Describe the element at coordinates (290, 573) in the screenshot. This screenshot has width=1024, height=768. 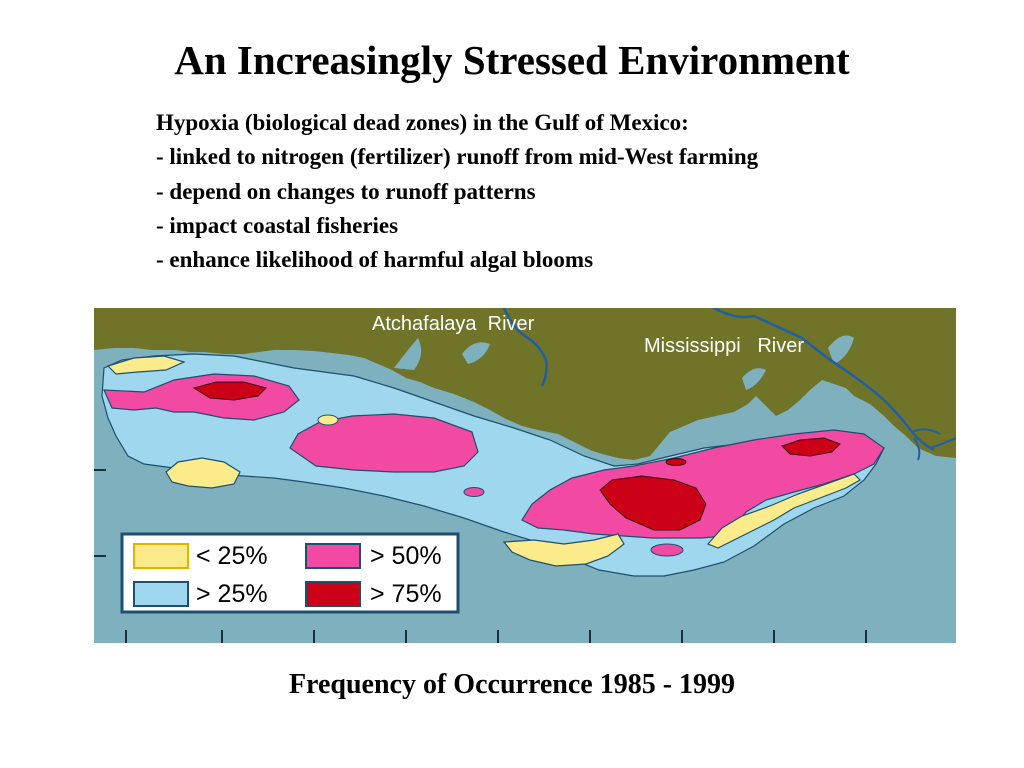
I see `legend: < 25% > 50% > 25% > 75%` at that location.